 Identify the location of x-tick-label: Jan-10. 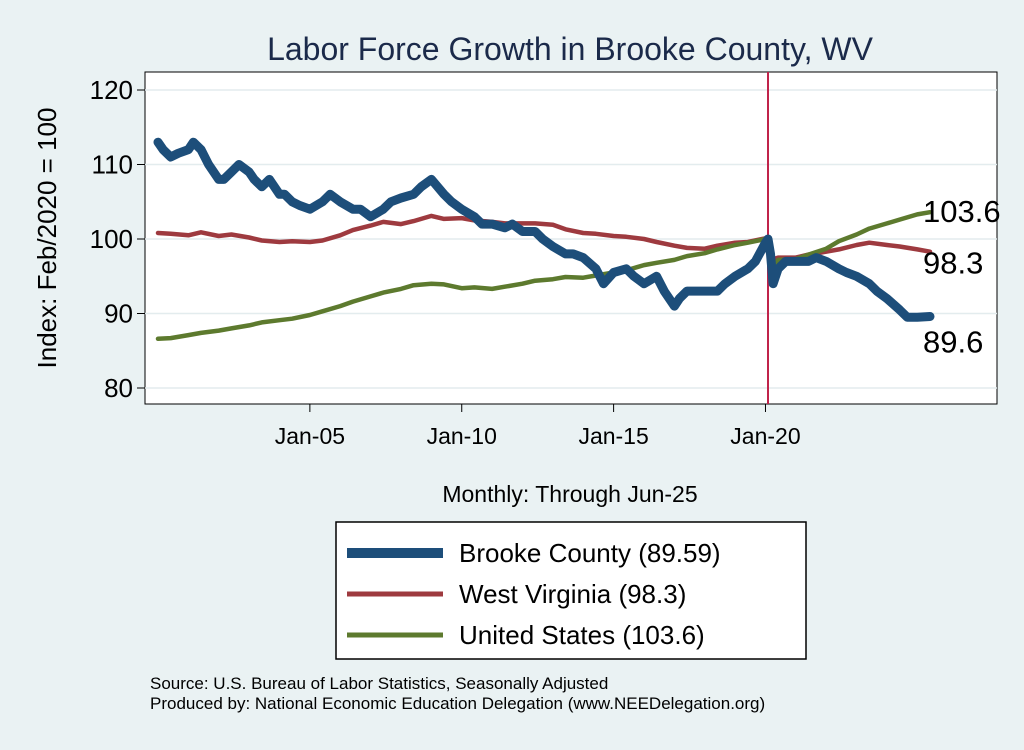
(462, 436).